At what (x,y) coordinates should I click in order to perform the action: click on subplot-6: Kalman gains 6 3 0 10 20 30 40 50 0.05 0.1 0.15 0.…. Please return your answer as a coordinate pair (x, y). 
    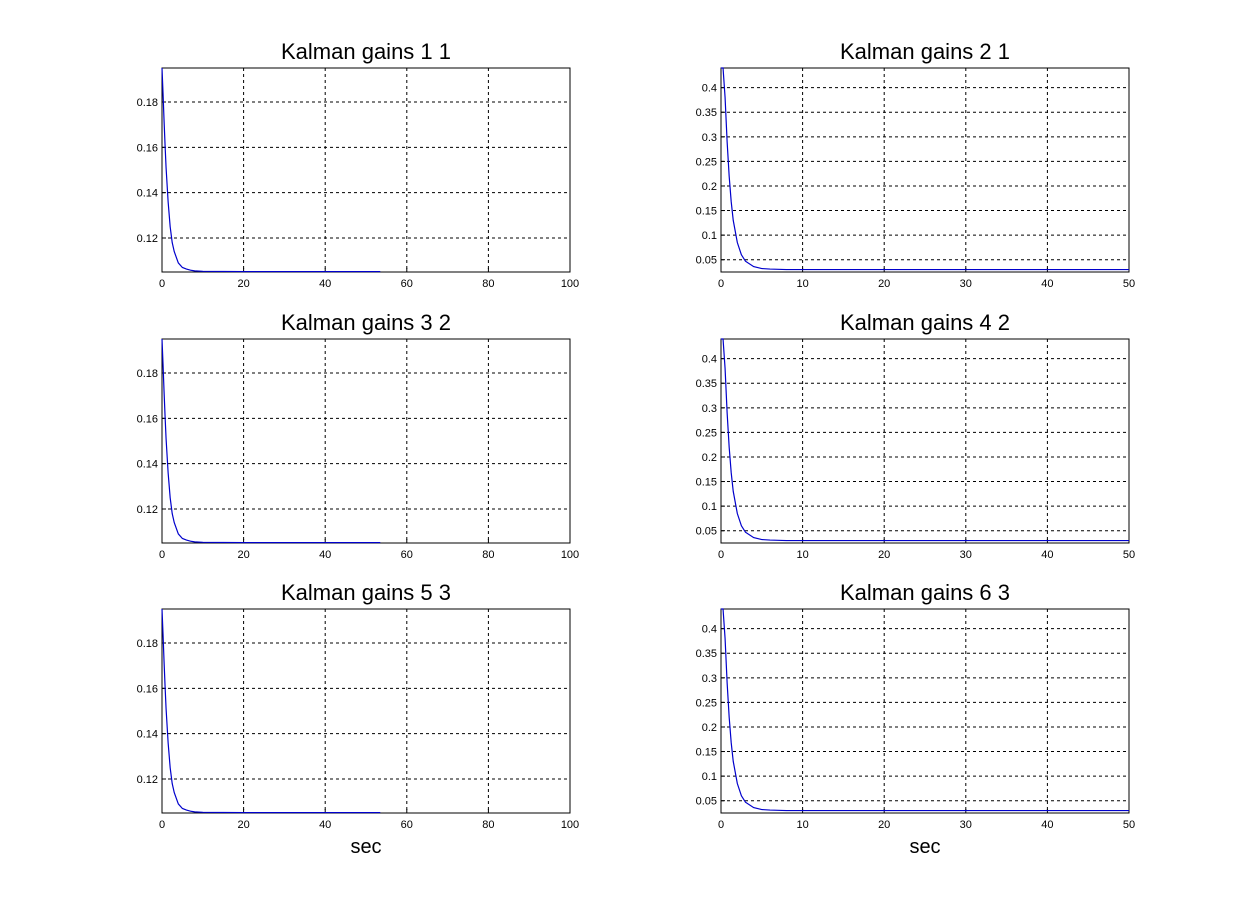
    Looking at the image, I should click on (916, 719).